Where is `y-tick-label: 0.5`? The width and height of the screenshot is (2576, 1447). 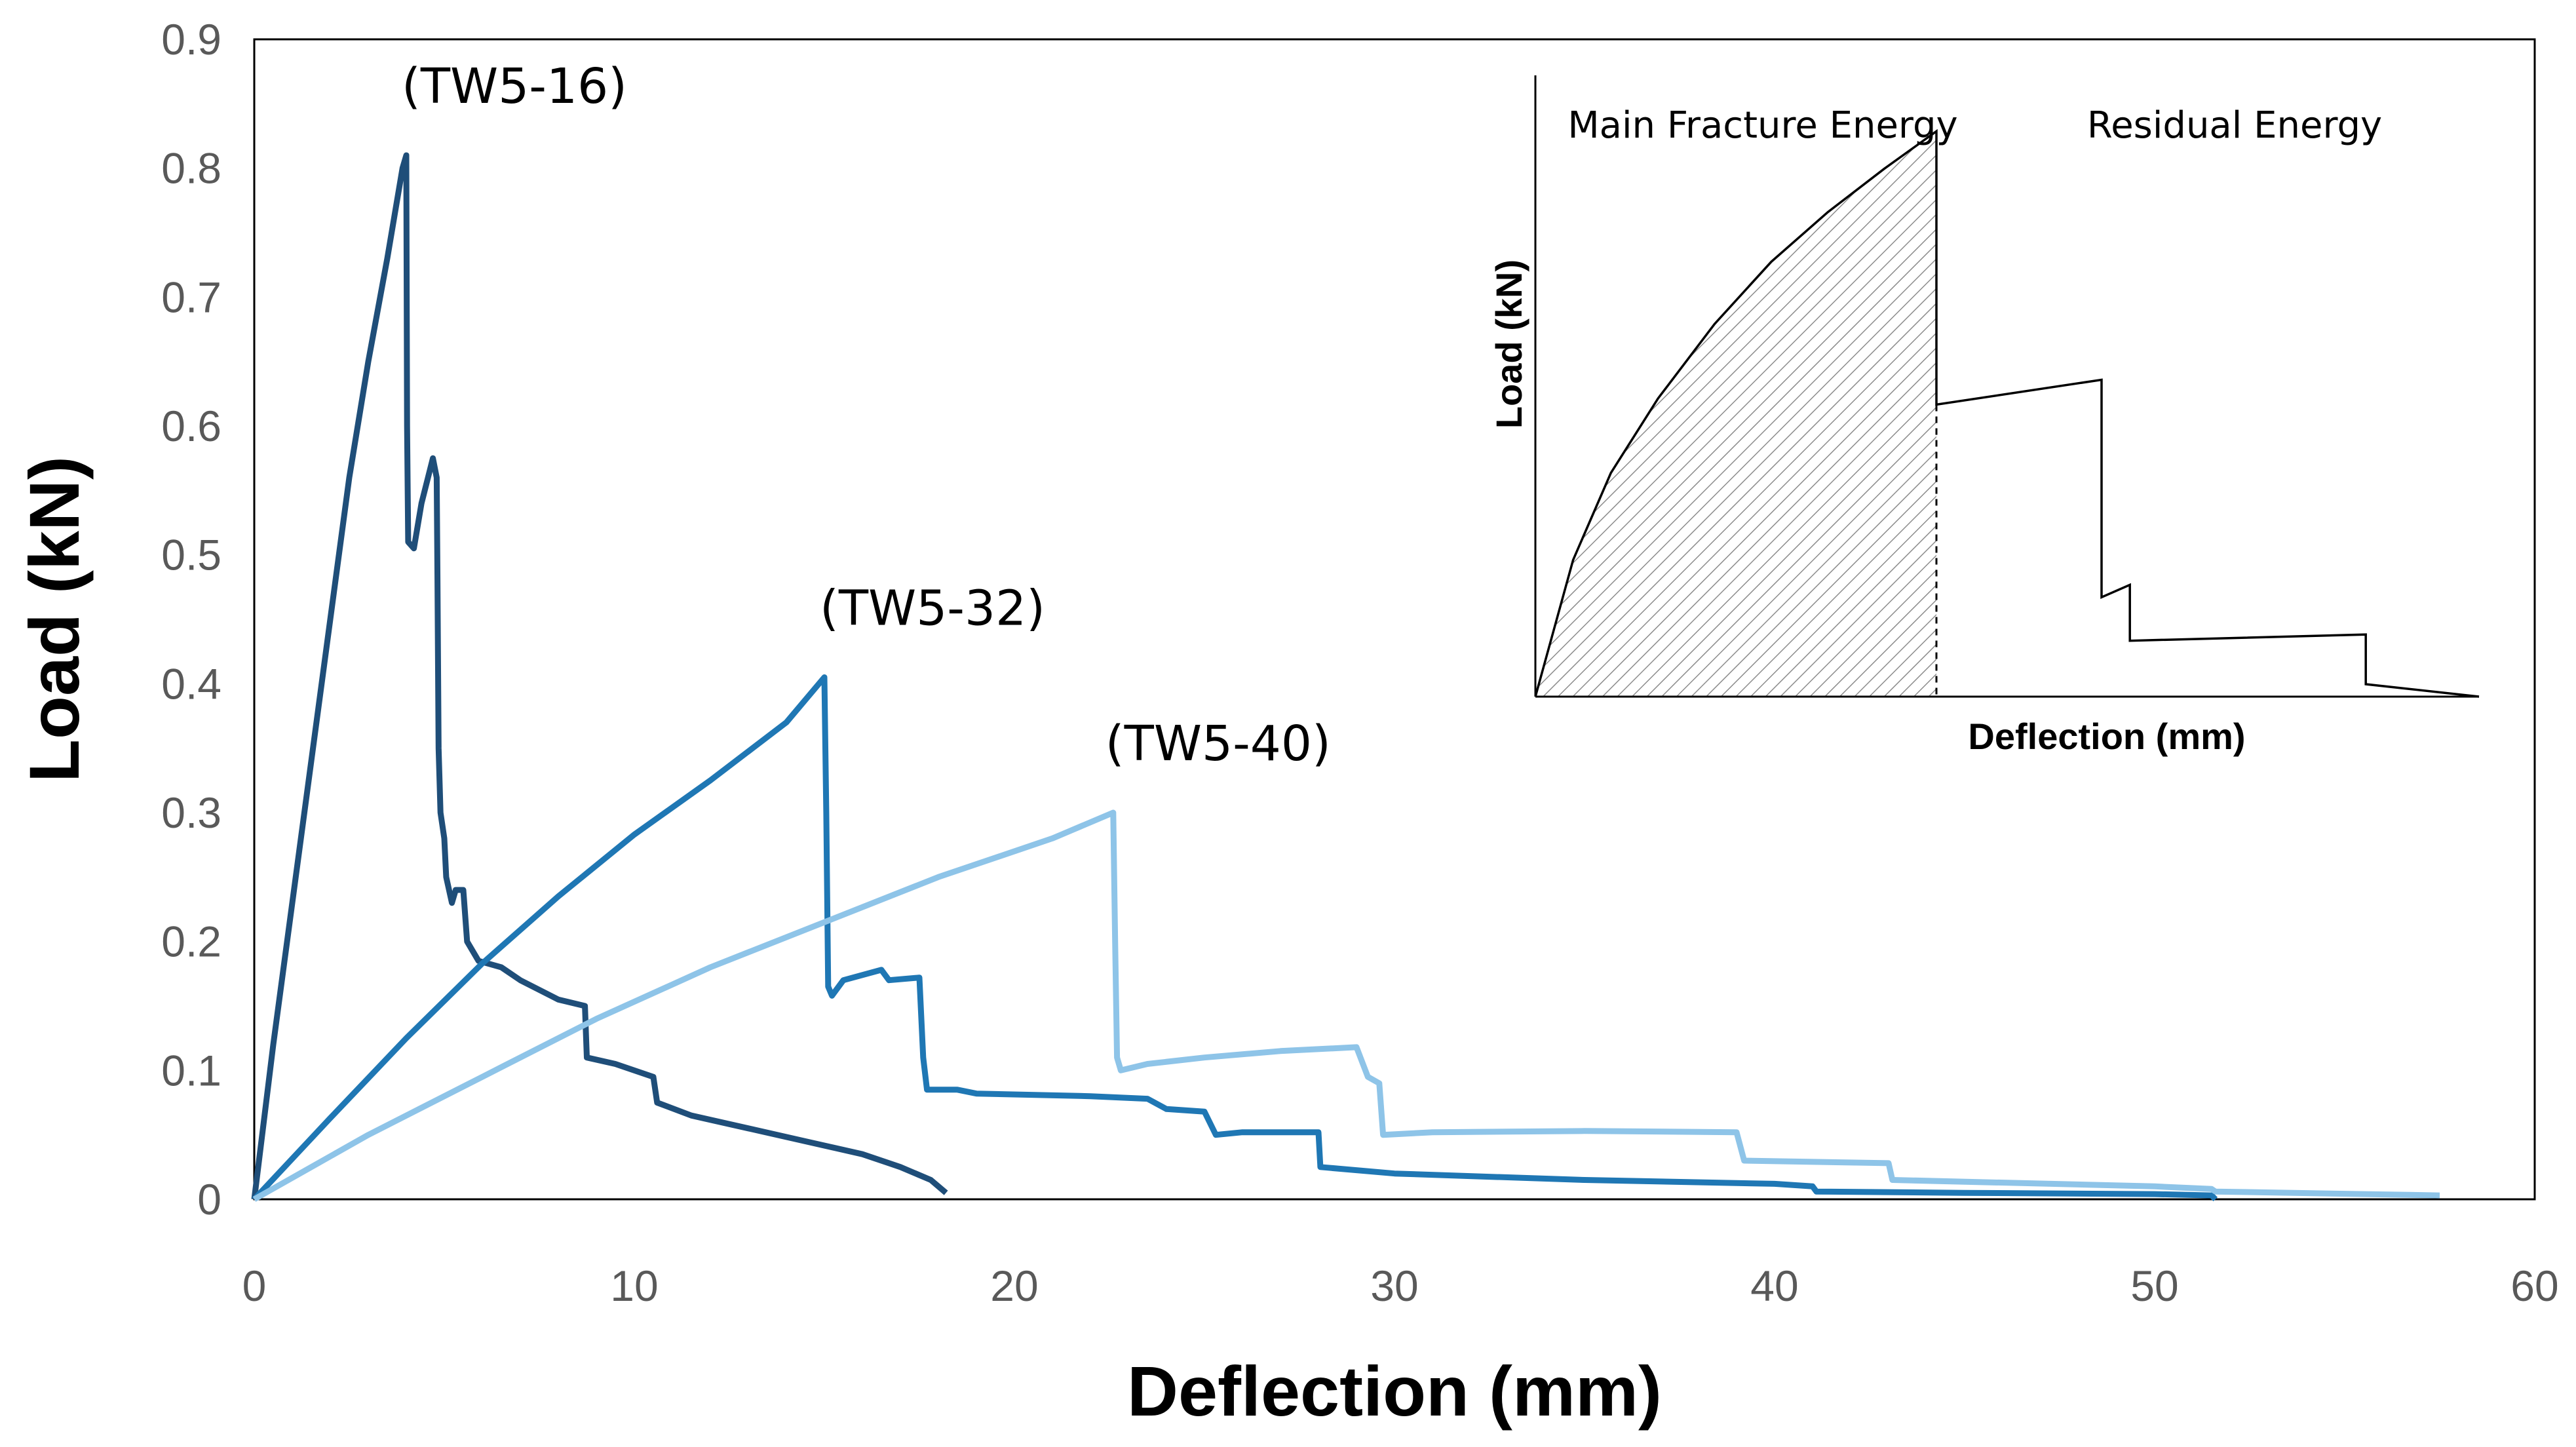 y-tick-label: 0.5 is located at coordinates (191, 555).